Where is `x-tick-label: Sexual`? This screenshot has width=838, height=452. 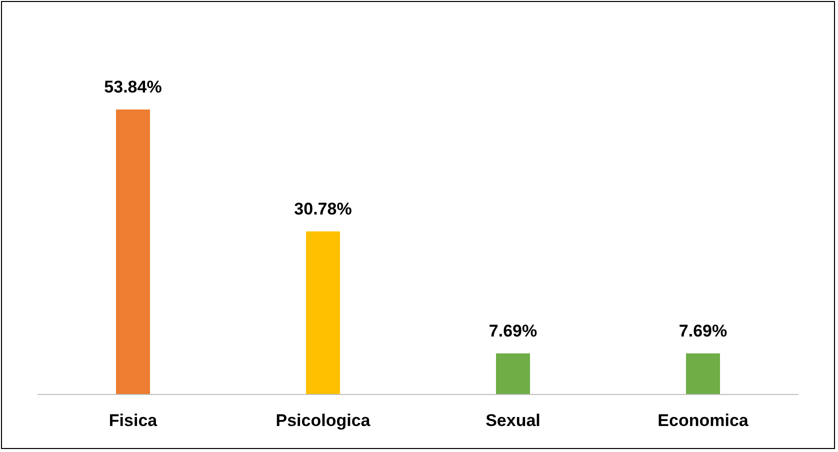
x-tick-label: Sexual is located at coordinates (513, 420).